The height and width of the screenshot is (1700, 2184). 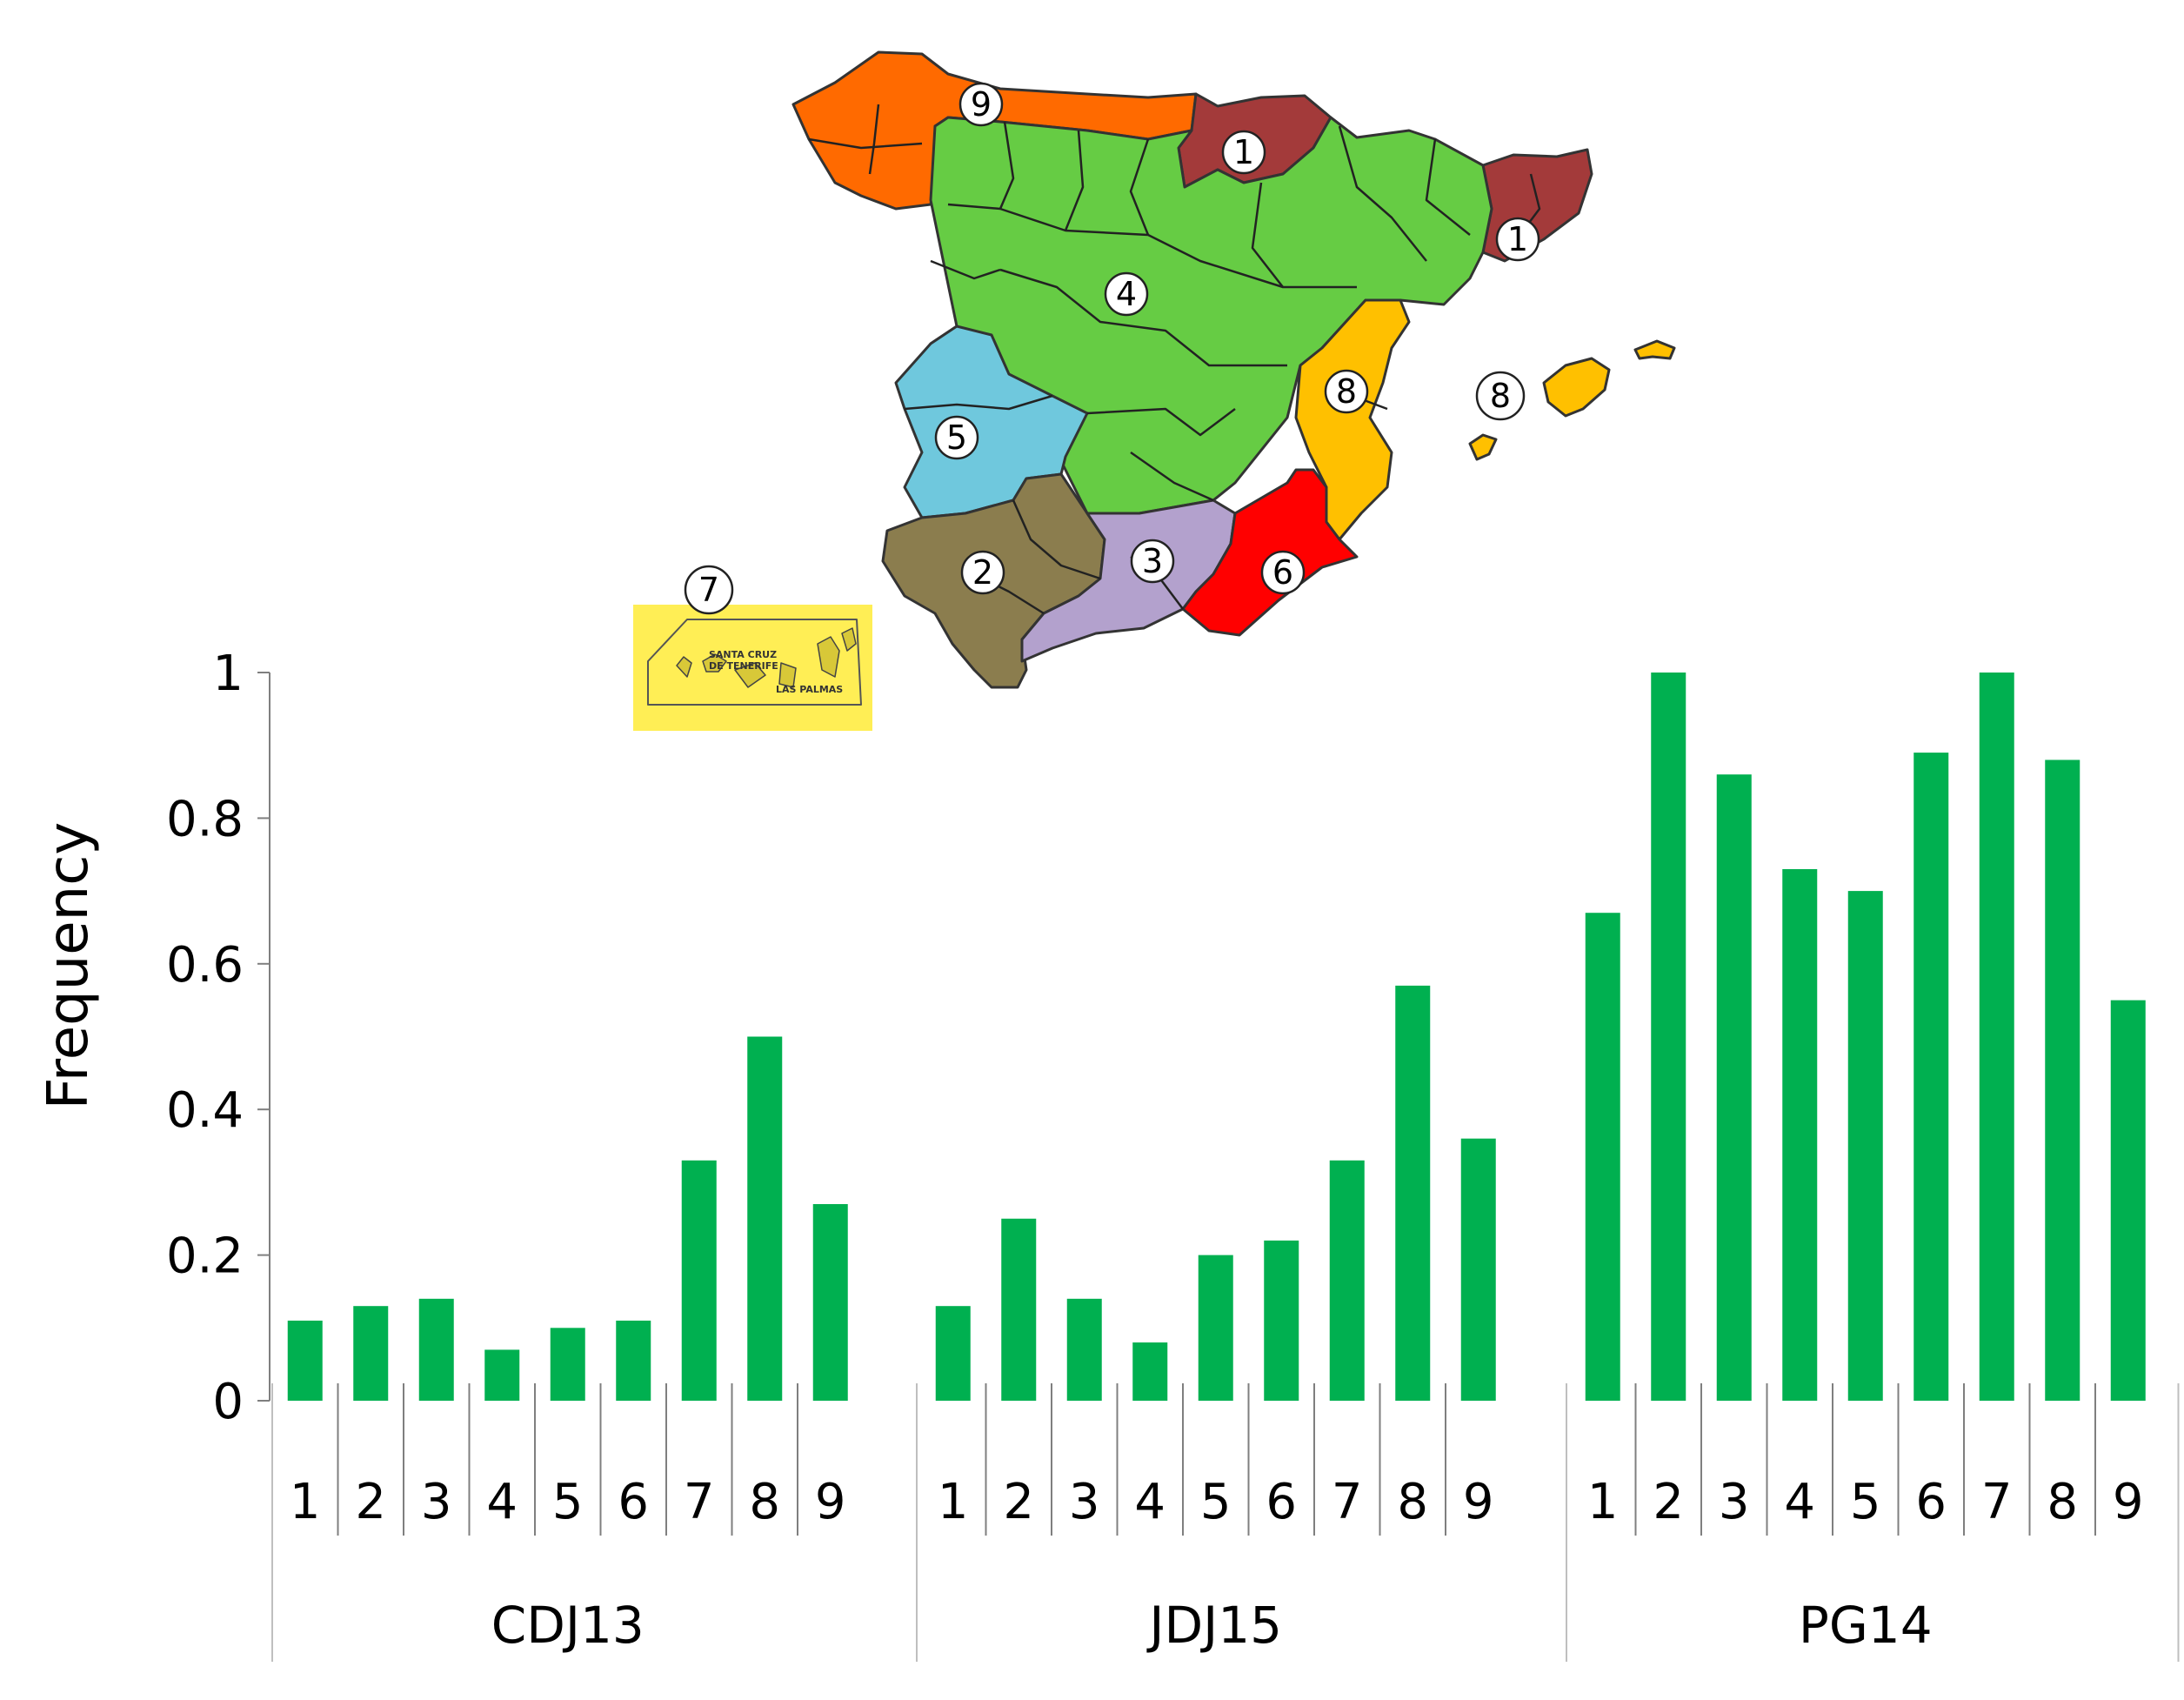 I want to click on region-marker-1-east-label: 1, so click(x=1517, y=239).